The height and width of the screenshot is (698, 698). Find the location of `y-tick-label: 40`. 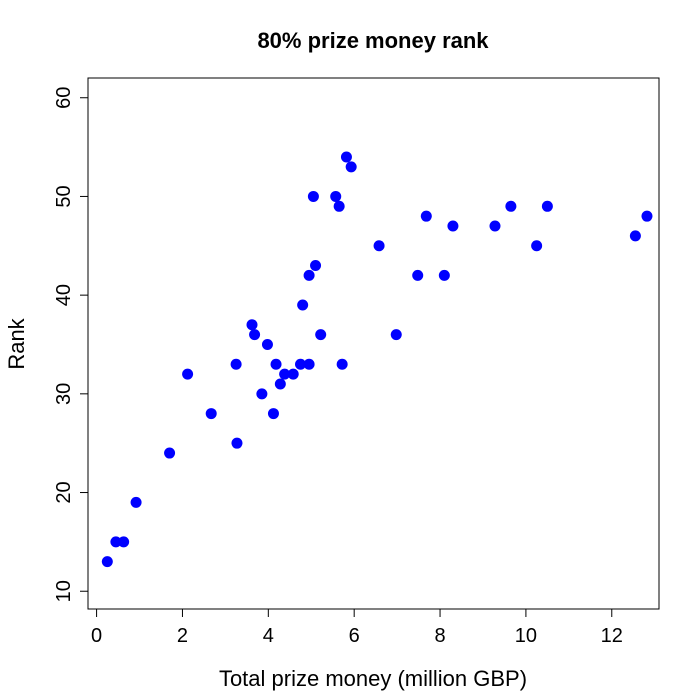

y-tick-label: 40 is located at coordinates (64, 295).